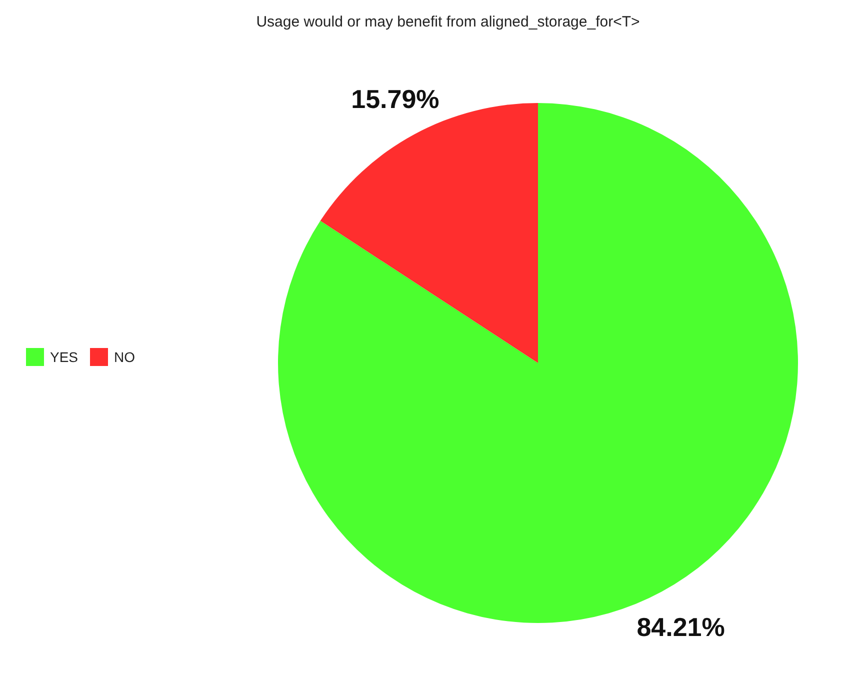  What do you see at coordinates (395, 99) in the screenshot?
I see `data-label: 15.79%` at bounding box center [395, 99].